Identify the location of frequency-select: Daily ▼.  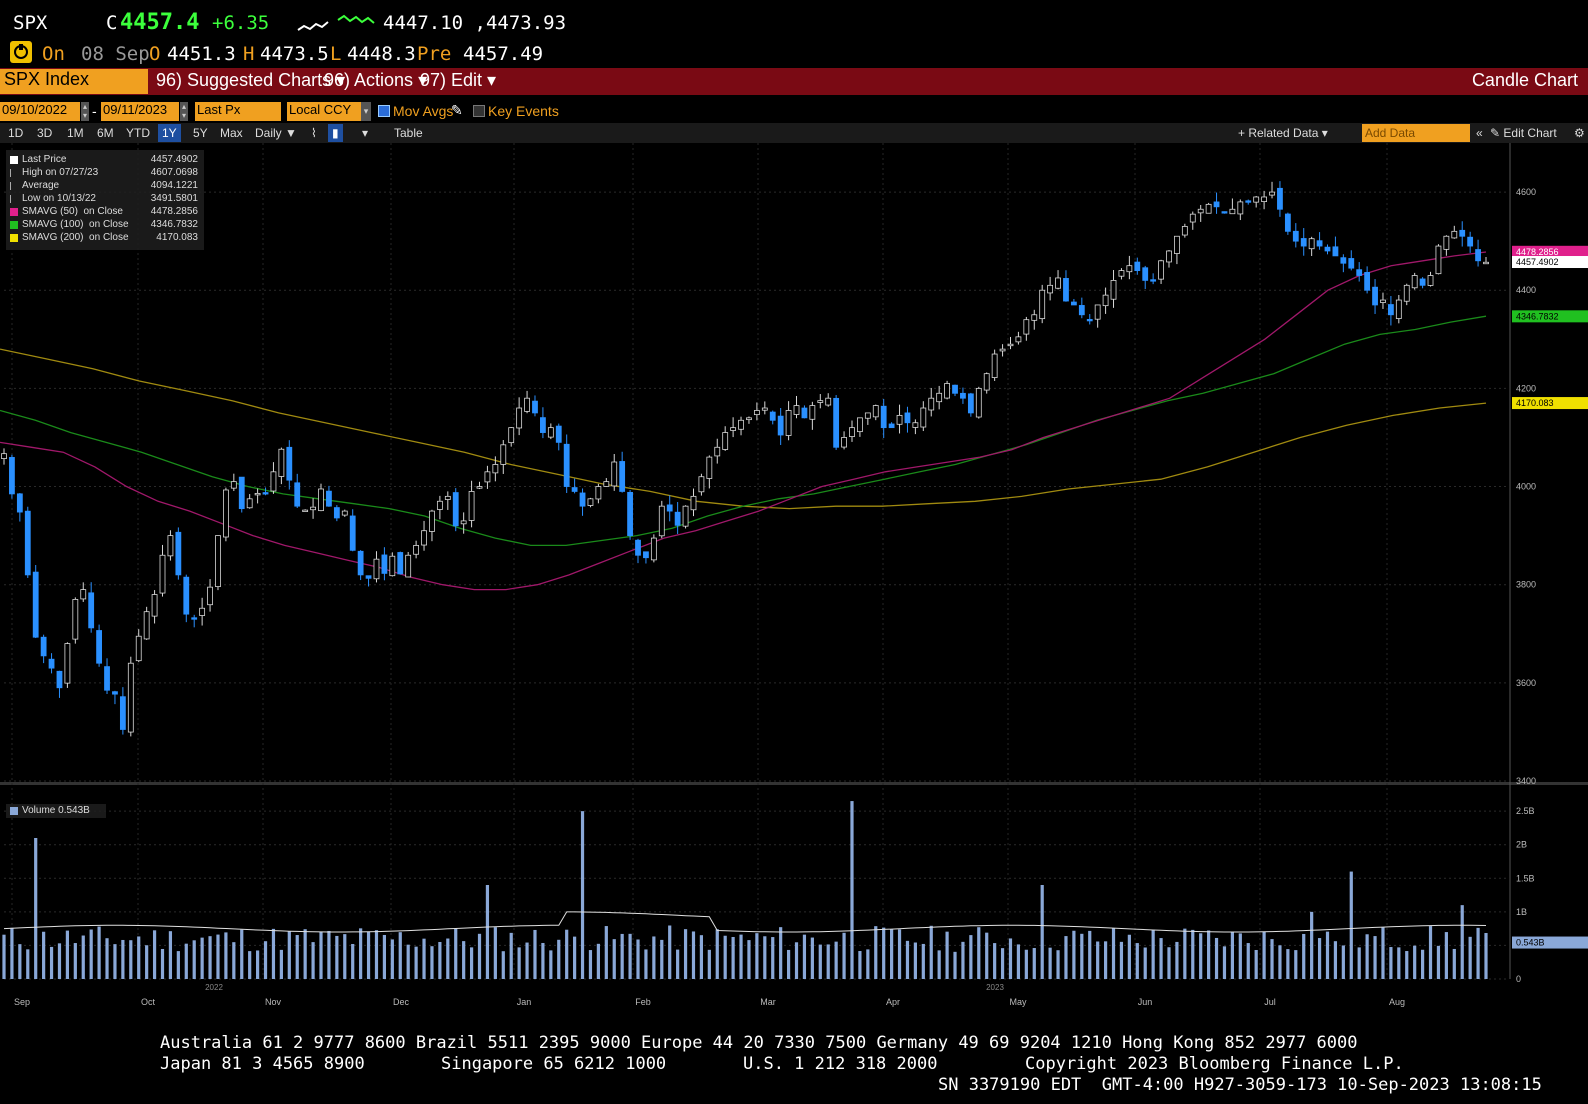
(276, 133).